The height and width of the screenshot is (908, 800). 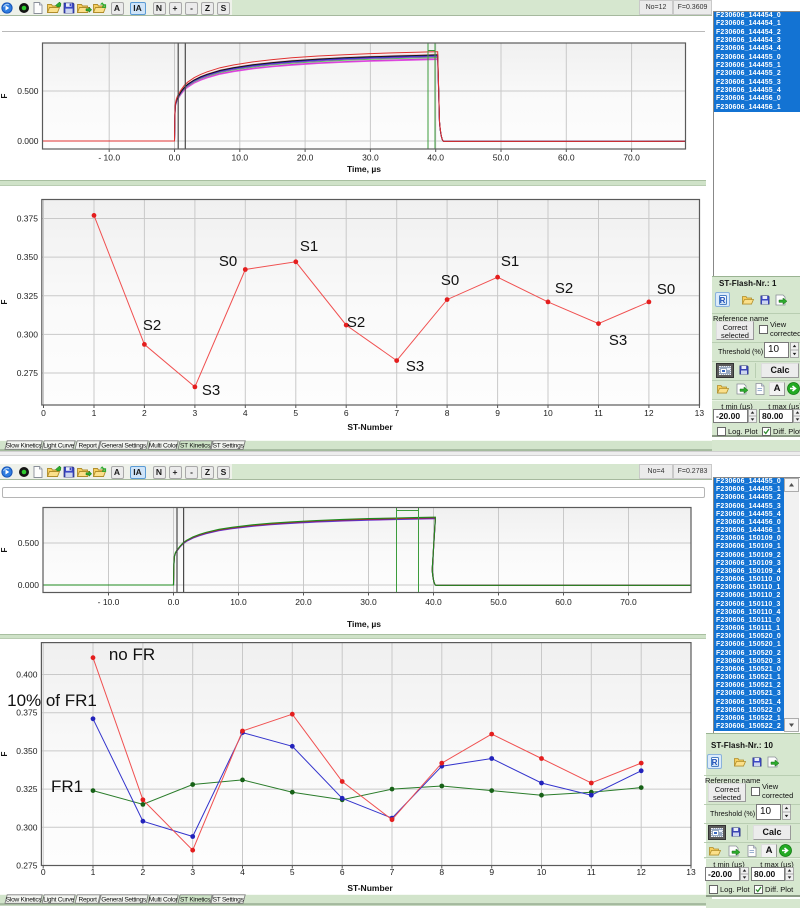 What do you see at coordinates (27, 675) in the screenshot?
I see `svg-text: 0.400` at bounding box center [27, 675].